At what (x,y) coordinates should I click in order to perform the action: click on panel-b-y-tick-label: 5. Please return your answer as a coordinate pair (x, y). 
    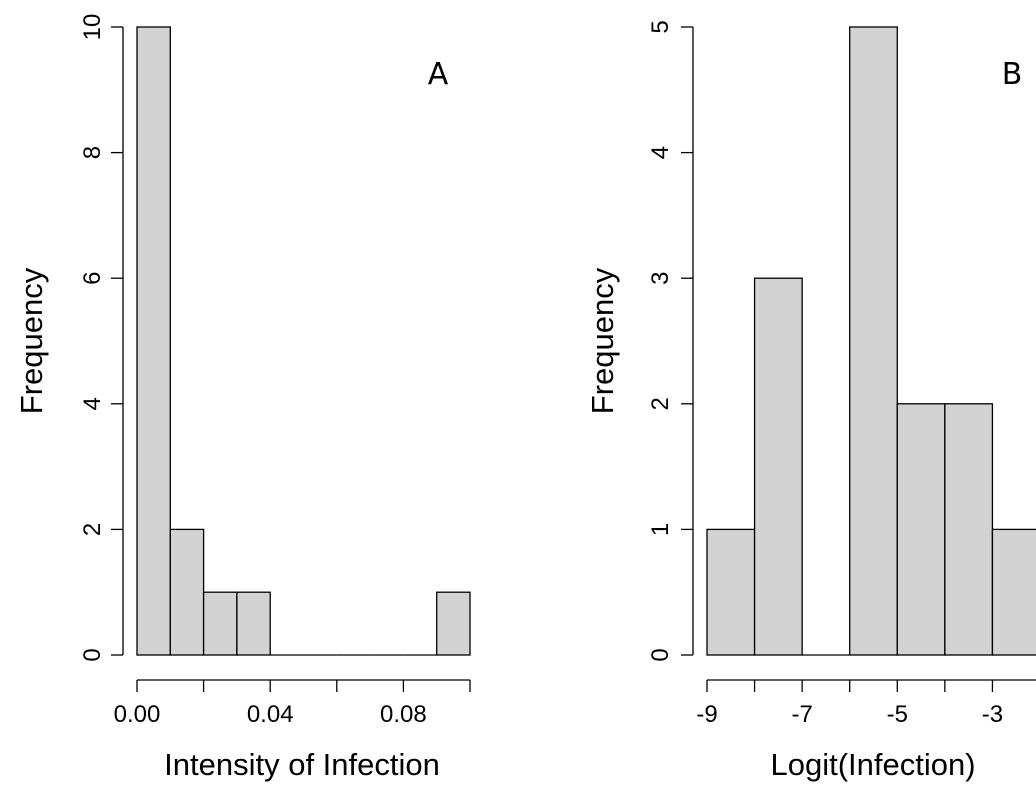
    Looking at the image, I should click on (660, 26).